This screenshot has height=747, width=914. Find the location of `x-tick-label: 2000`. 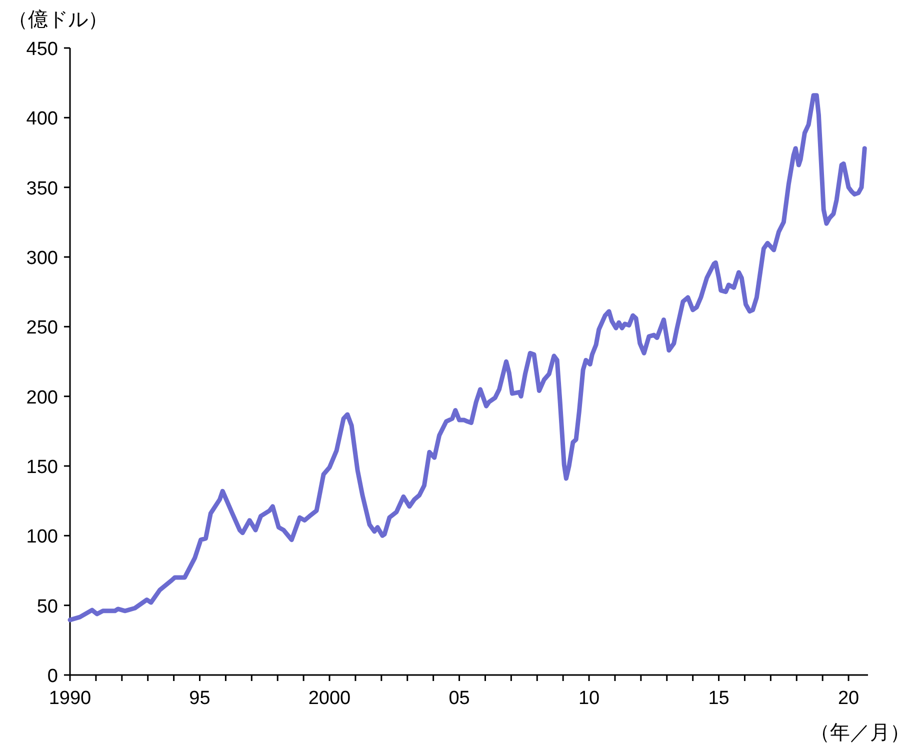

x-tick-label: 2000 is located at coordinates (329, 698).